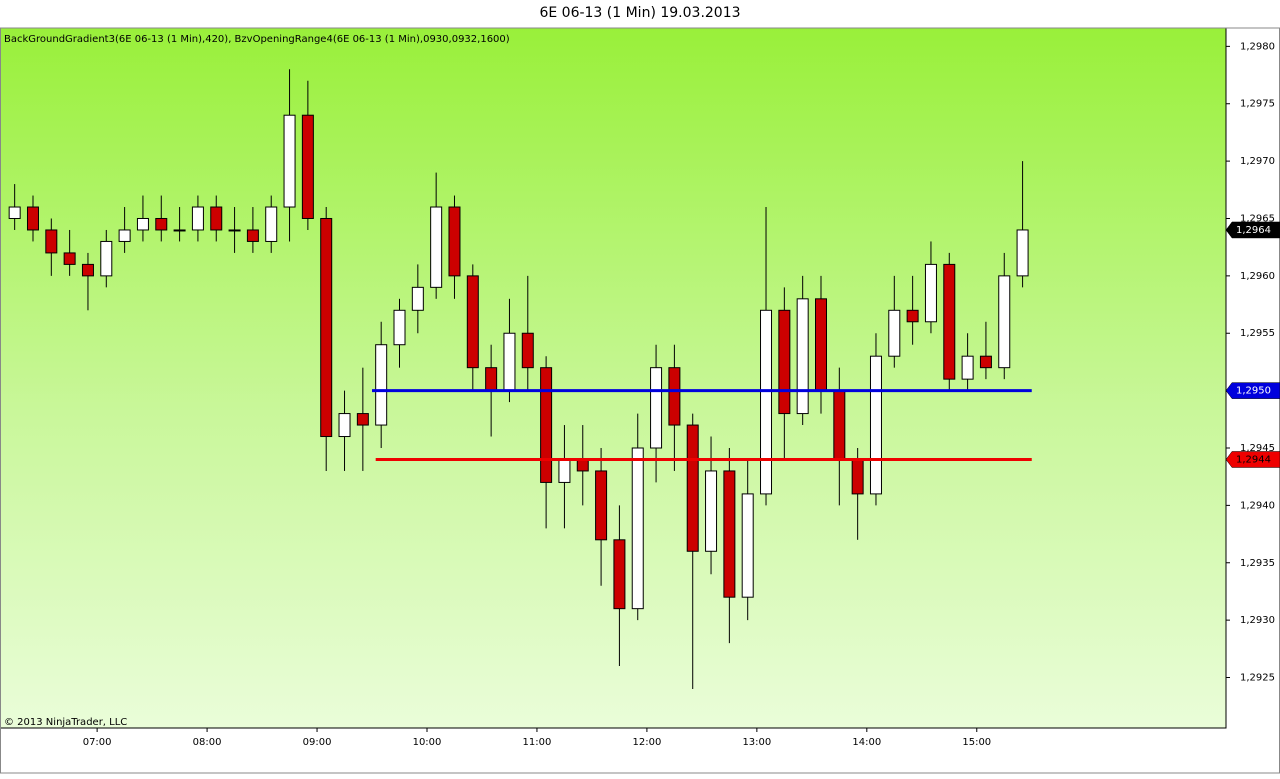 Image resolution: width=1280 pixels, height=779 pixels. I want to click on y-tick-label: 1,2935, so click(1257, 563).